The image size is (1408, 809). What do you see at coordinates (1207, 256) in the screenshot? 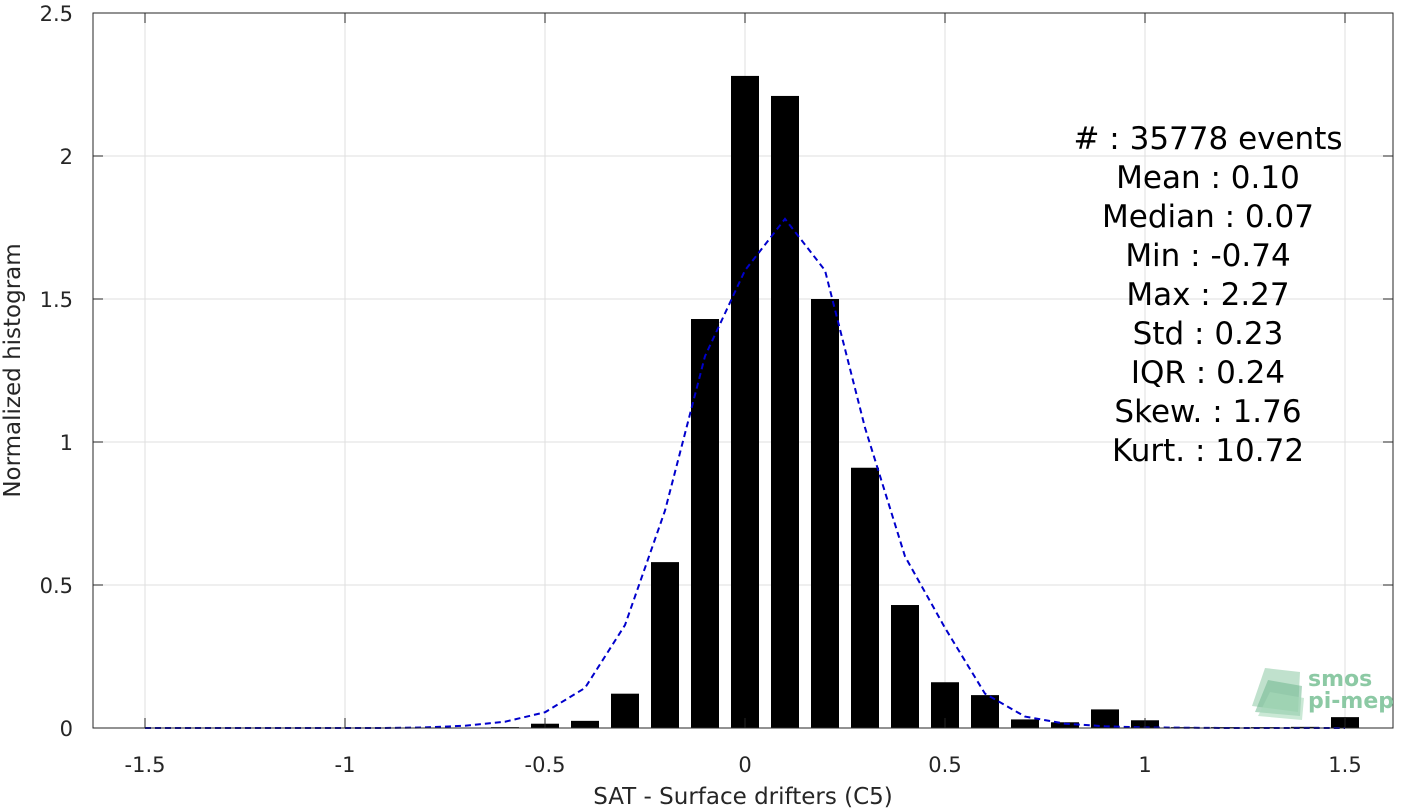
I see `stats-line: Min : -0.74` at bounding box center [1207, 256].